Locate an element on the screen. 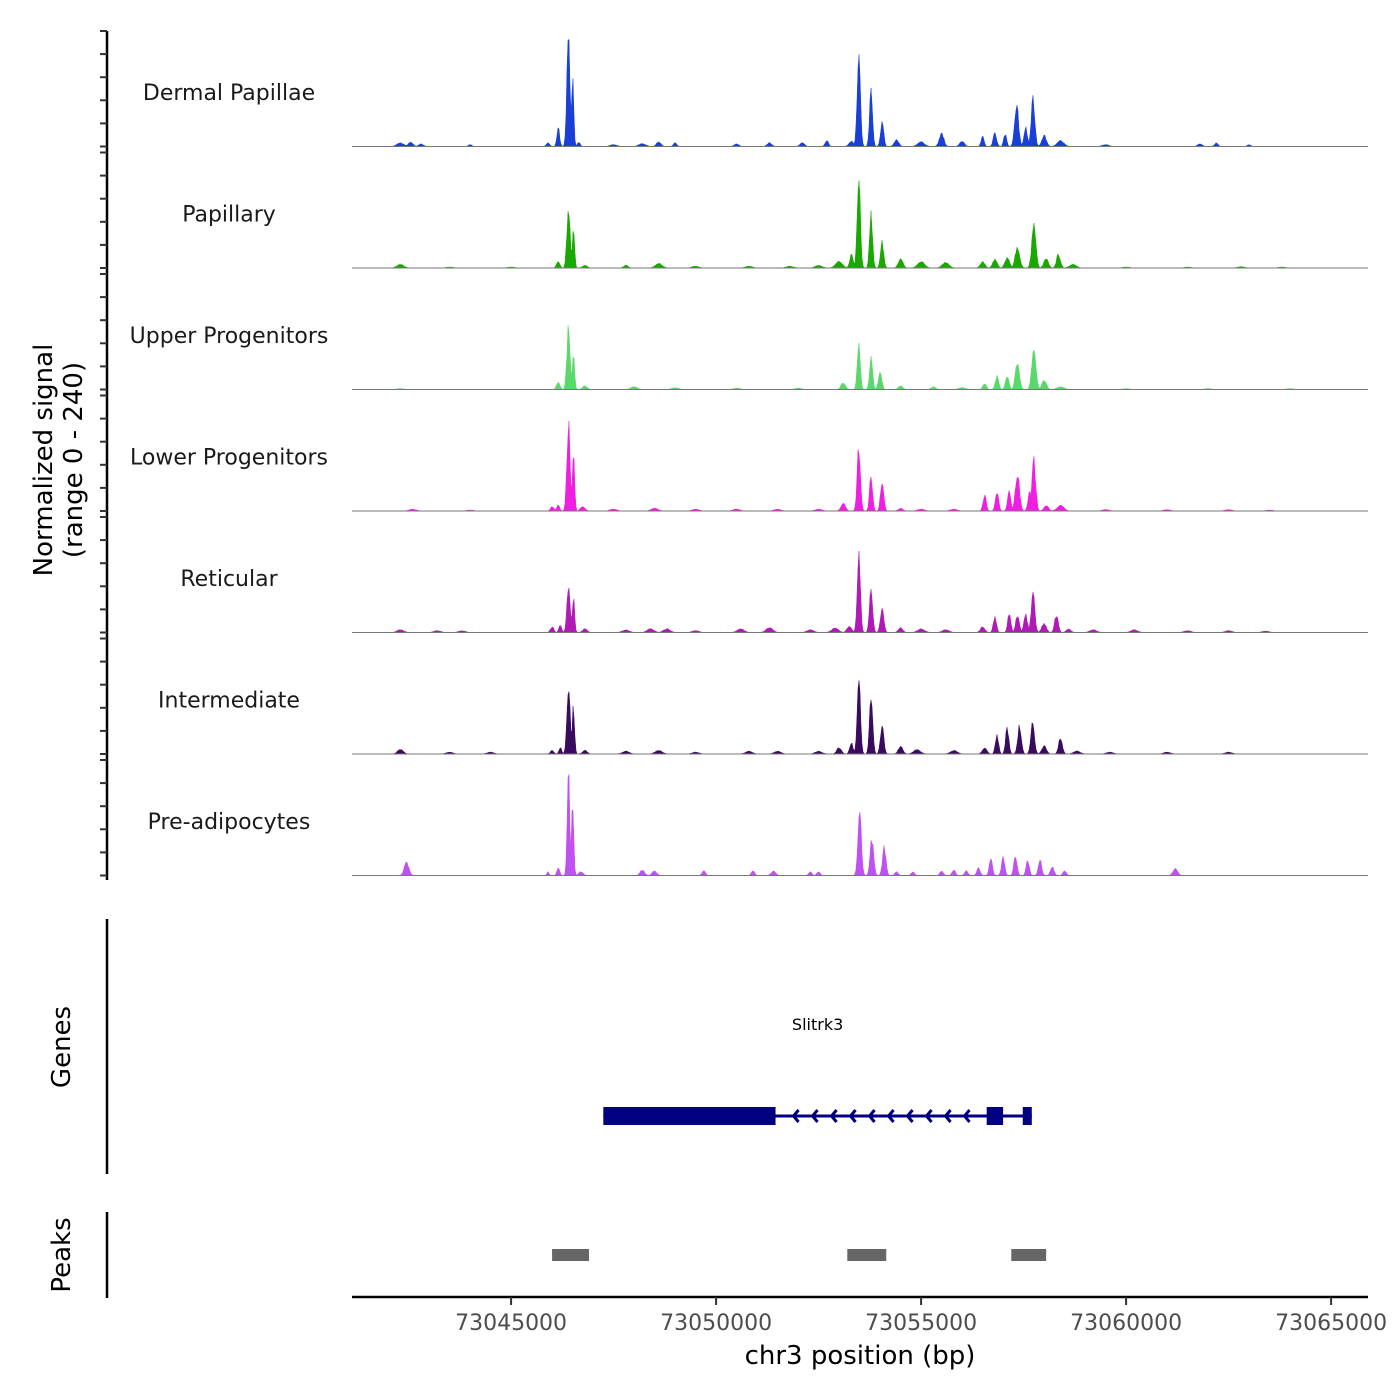  peak-regions-track is located at coordinates (799, 1255).